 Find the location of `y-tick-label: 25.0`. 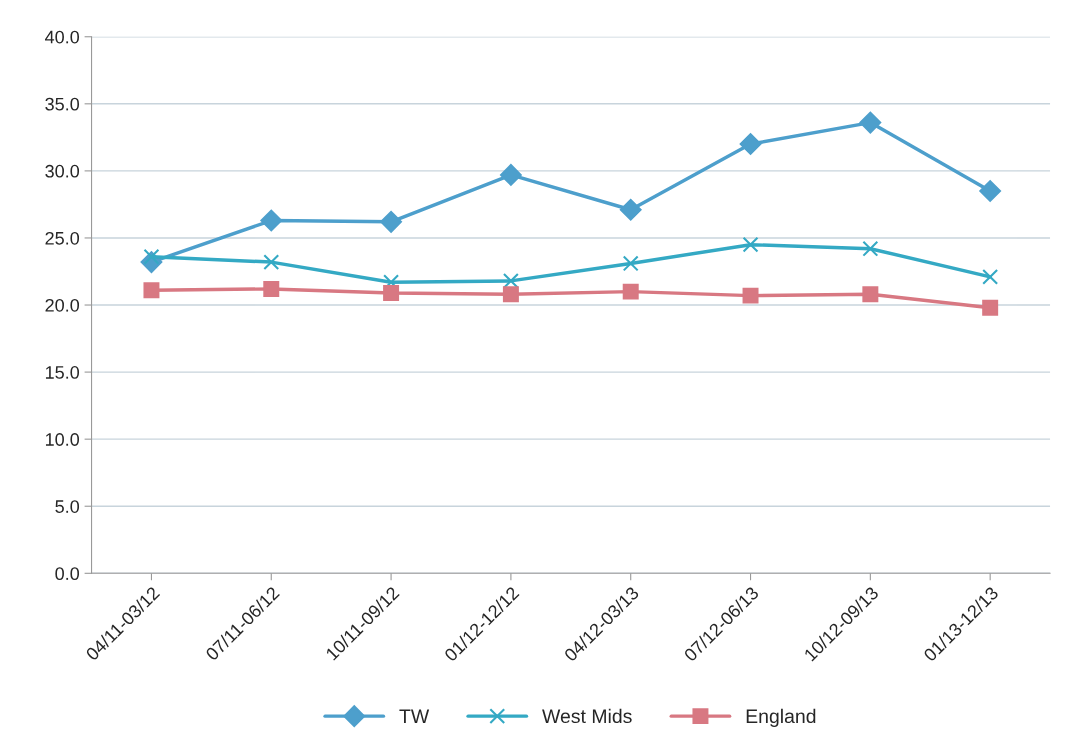

y-tick-label: 25.0 is located at coordinates (62, 238).